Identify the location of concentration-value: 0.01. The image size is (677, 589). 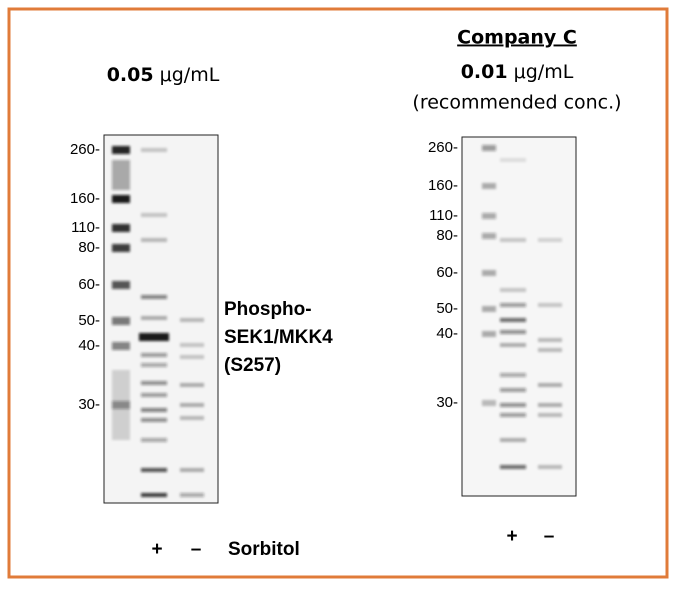
(484, 72).